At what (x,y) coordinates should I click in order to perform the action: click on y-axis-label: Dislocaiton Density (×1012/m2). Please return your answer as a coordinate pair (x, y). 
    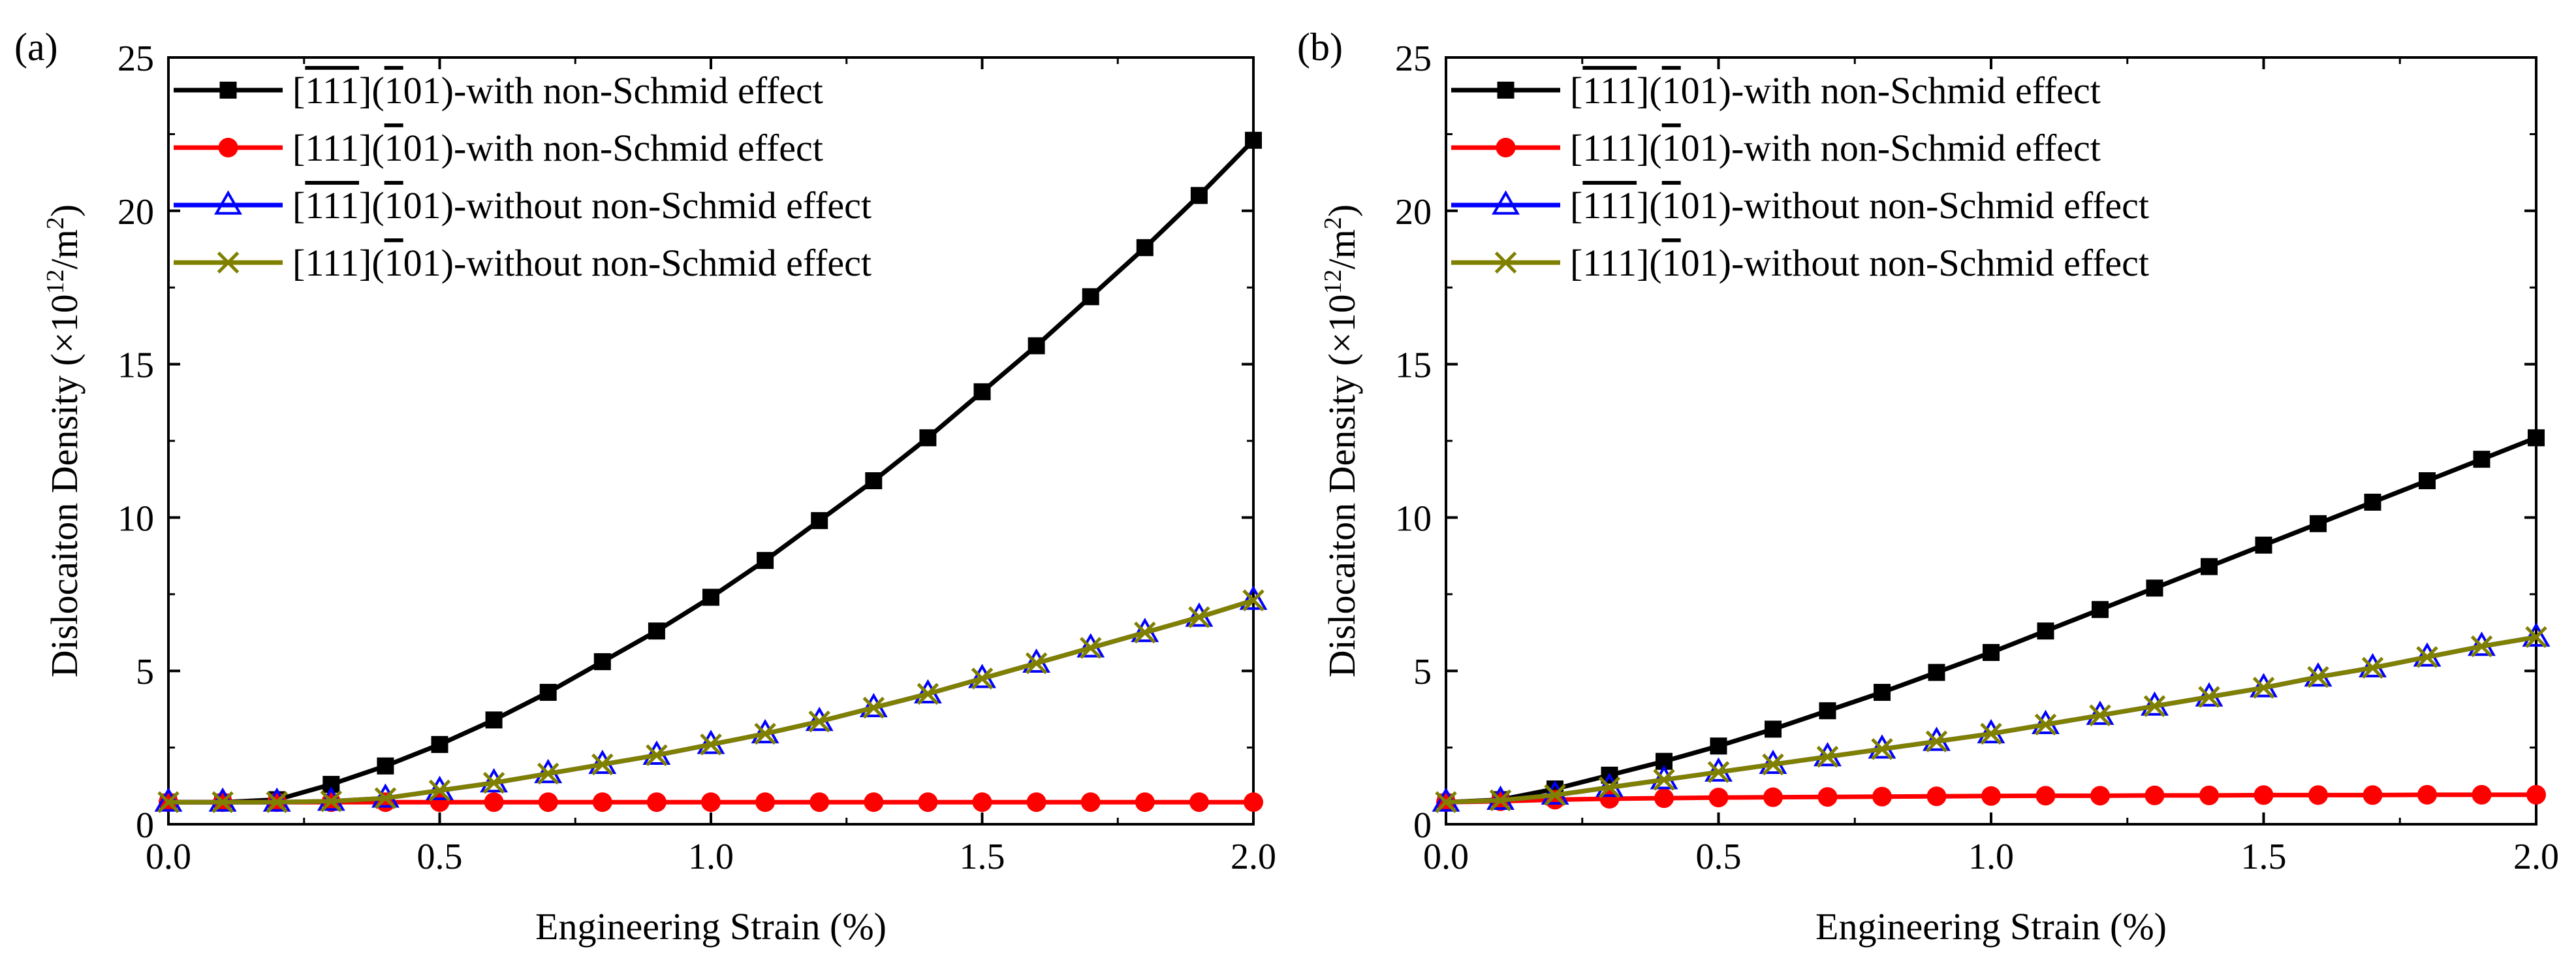
    Looking at the image, I should click on (1341, 440).